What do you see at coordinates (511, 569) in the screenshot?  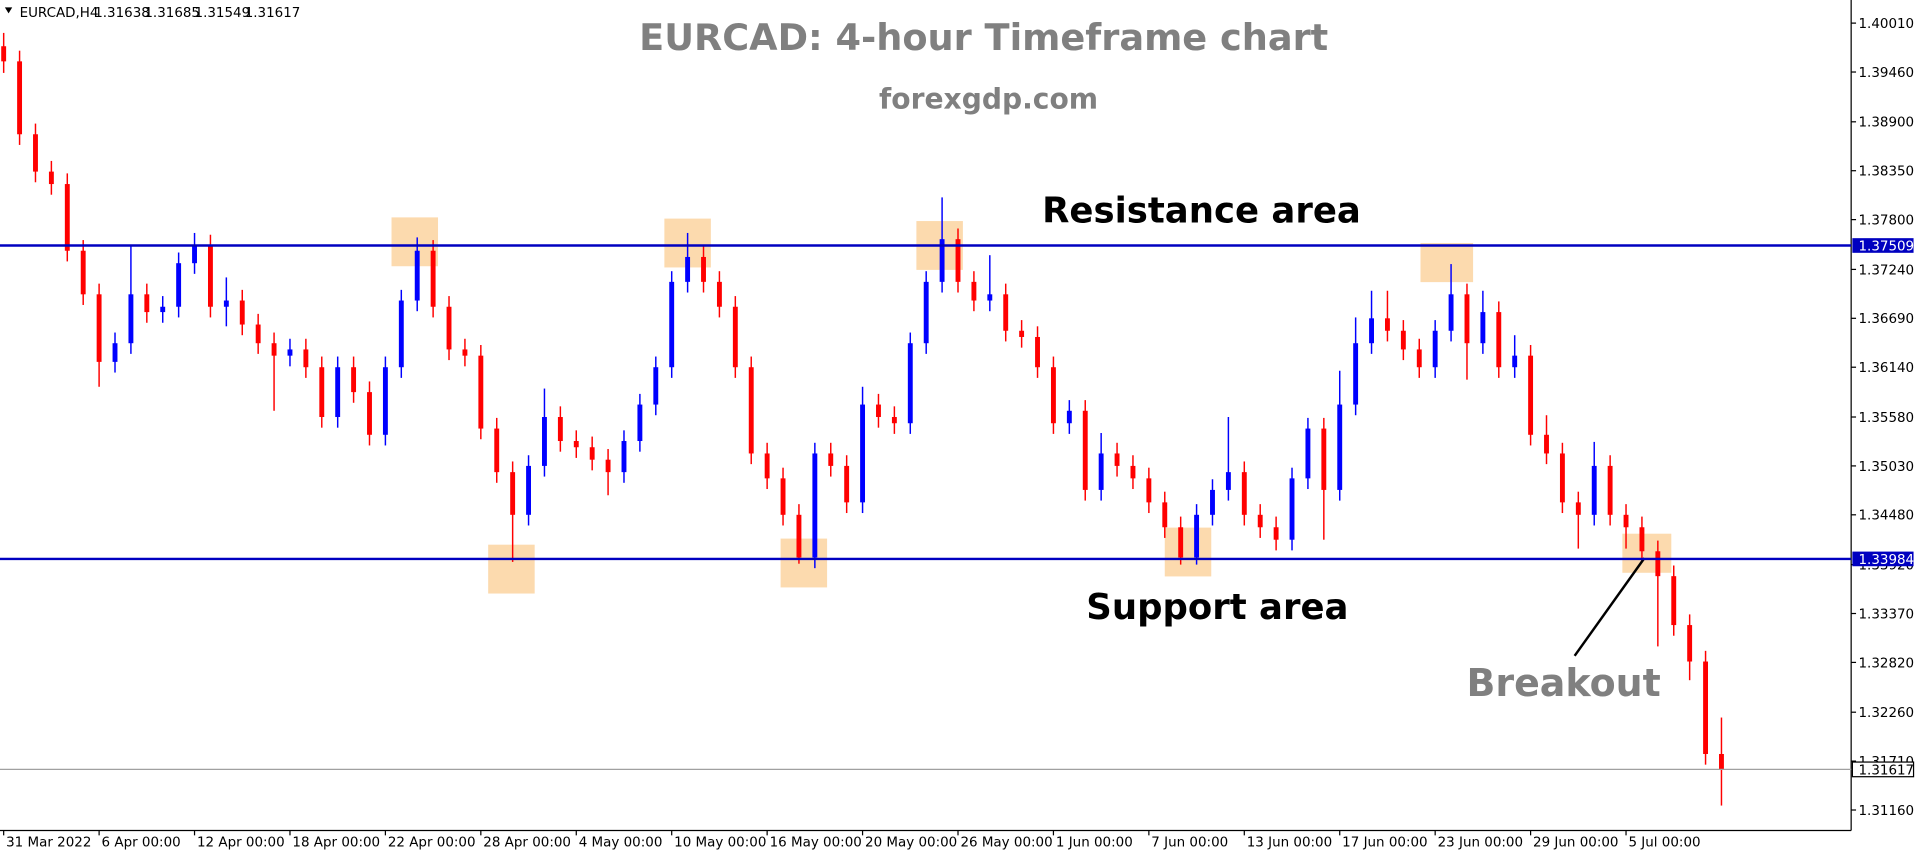 I see `highlight-box` at bounding box center [511, 569].